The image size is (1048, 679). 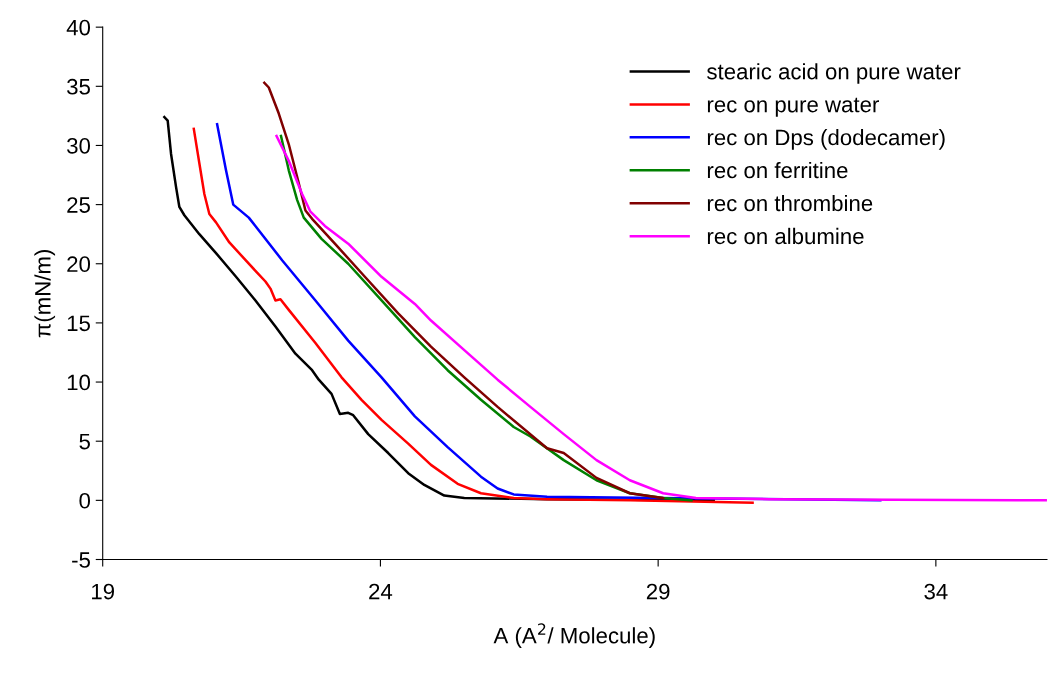 What do you see at coordinates (79, 382) in the screenshot?
I see `y-tick-label: 10` at bounding box center [79, 382].